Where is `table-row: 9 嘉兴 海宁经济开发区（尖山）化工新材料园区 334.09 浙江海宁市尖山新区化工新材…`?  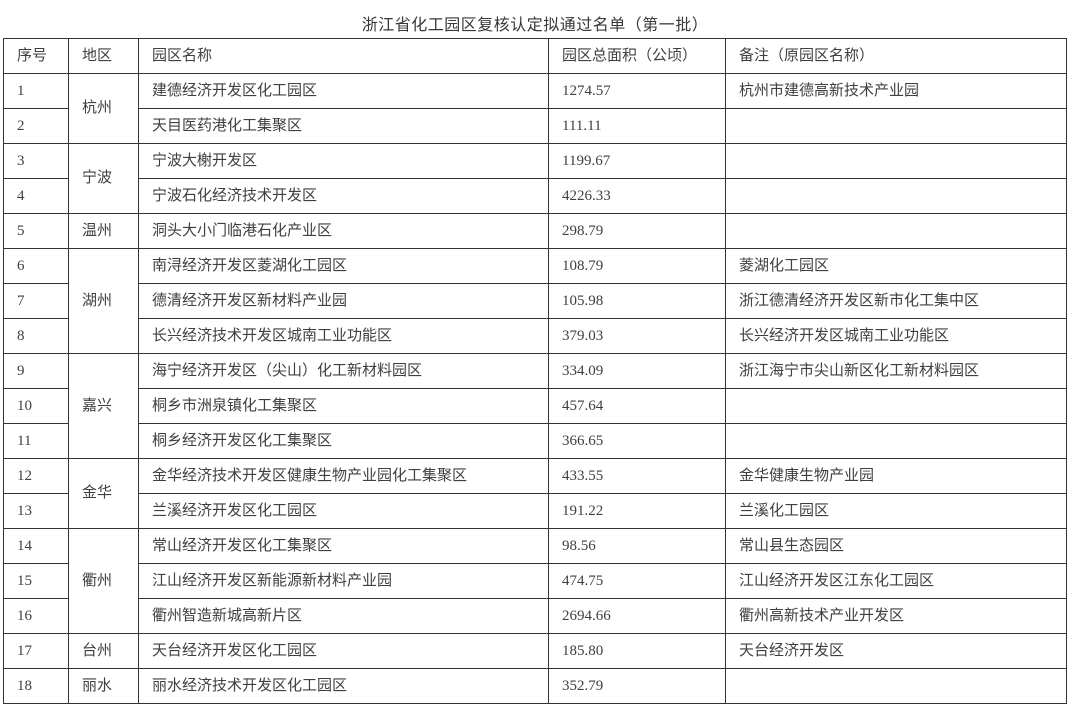
table-row: 9 嘉兴 海宁经济开发区（尖山）化工新材料园区 334.09 浙江海宁市尖山新区化工新材… is located at coordinates (535, 406).